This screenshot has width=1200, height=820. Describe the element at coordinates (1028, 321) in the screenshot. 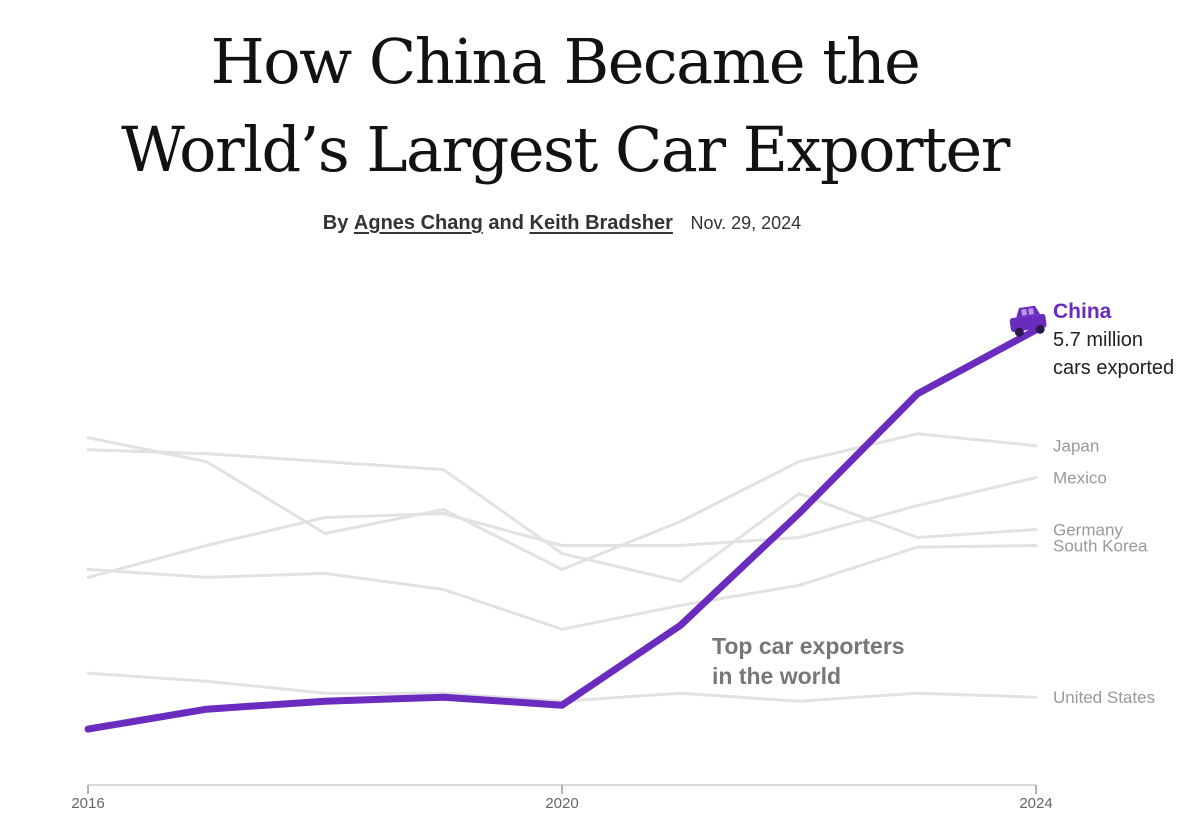

I see `car-icon` at that location.